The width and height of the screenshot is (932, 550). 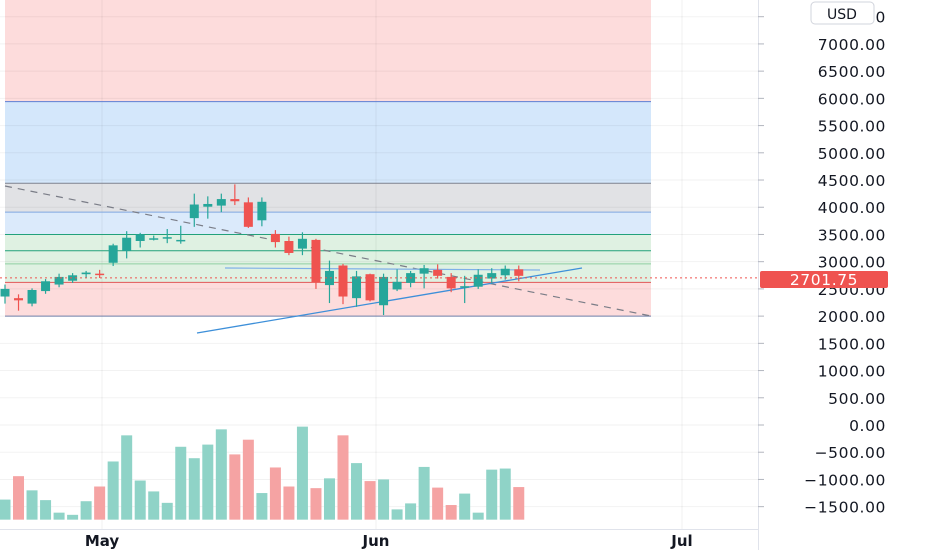 What do you see at coordinates (852, 45) in the screenshot?
I see `price-label-1: 7000.00` at bounding box center [852, 45].